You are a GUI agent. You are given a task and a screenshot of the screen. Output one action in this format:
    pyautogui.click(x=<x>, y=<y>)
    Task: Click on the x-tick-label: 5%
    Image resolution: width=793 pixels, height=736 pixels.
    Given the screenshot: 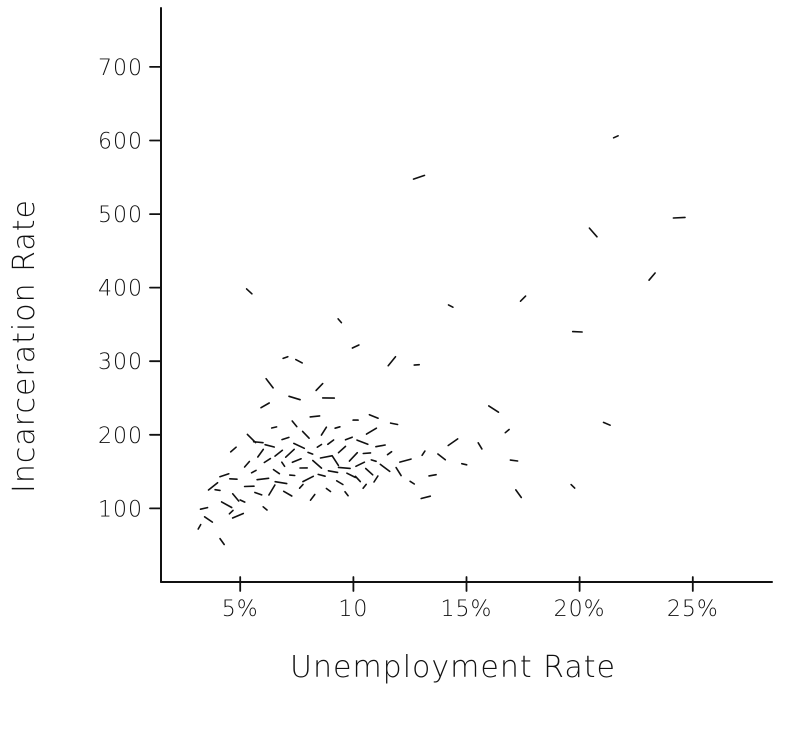 What is the action you would take?
    pyautogui.click(x=240, y=609)
    